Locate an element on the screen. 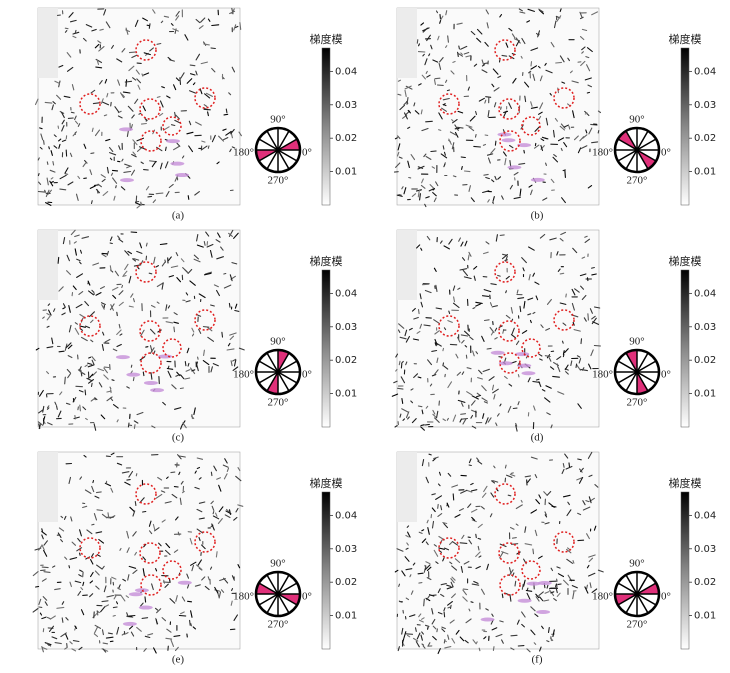 The width and height of the screenshot is (730, 673). rose-spoke is located at coordinates (278, 150).